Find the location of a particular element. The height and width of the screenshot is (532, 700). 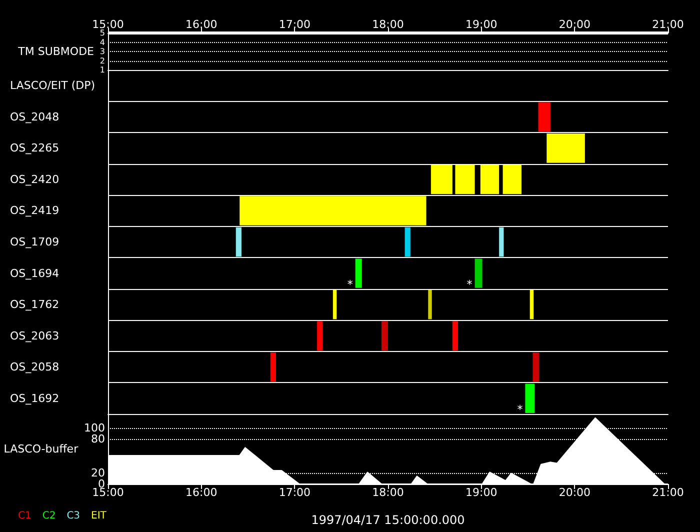

y-axis-title: TM SUBMODE is located at coordinates (55, 51).